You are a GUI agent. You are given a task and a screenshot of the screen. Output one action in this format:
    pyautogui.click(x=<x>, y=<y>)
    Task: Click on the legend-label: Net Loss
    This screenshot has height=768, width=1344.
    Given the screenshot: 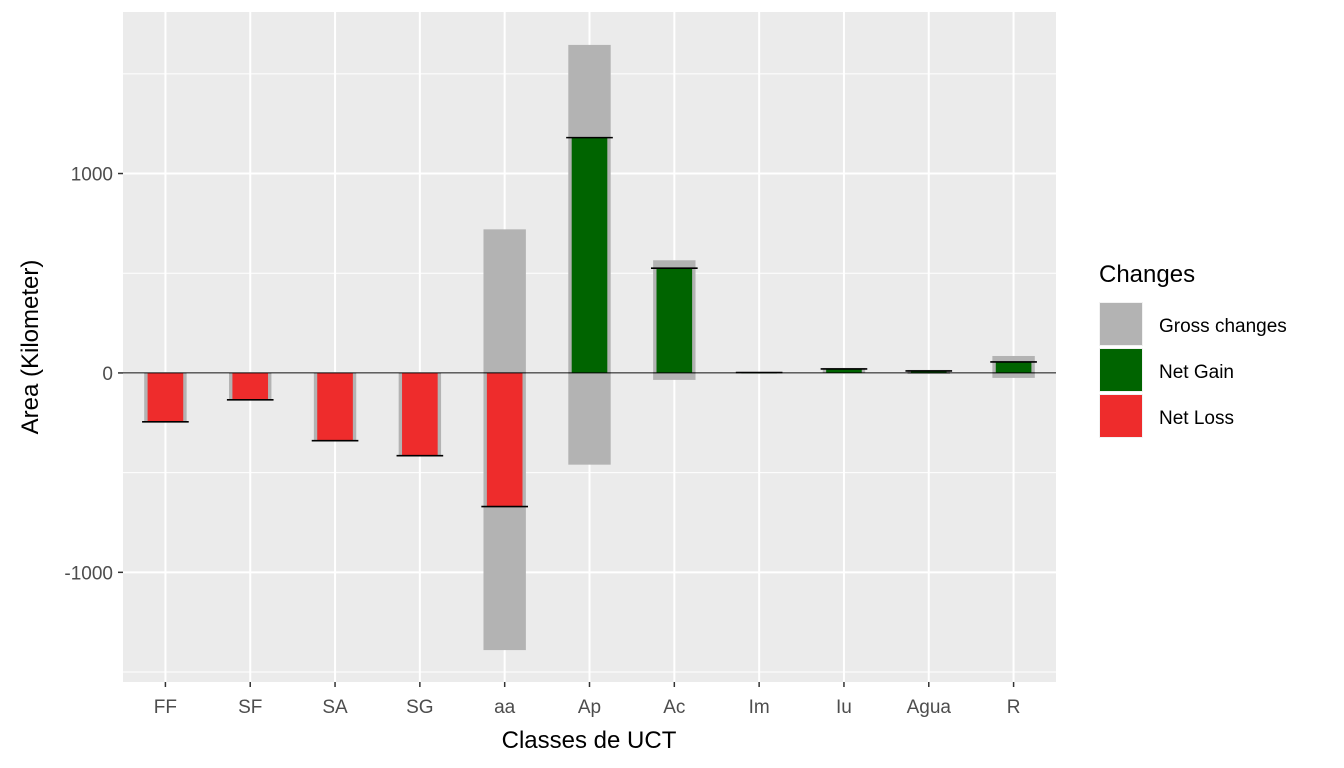 What is the action you would take?
    pyautogui.click(x=1196, y=418)
    